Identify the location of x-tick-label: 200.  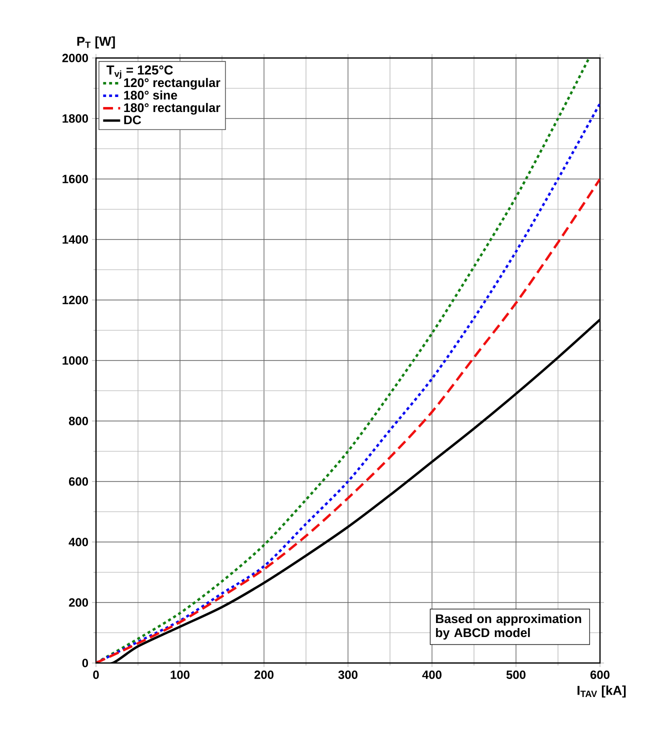
(264, 674).